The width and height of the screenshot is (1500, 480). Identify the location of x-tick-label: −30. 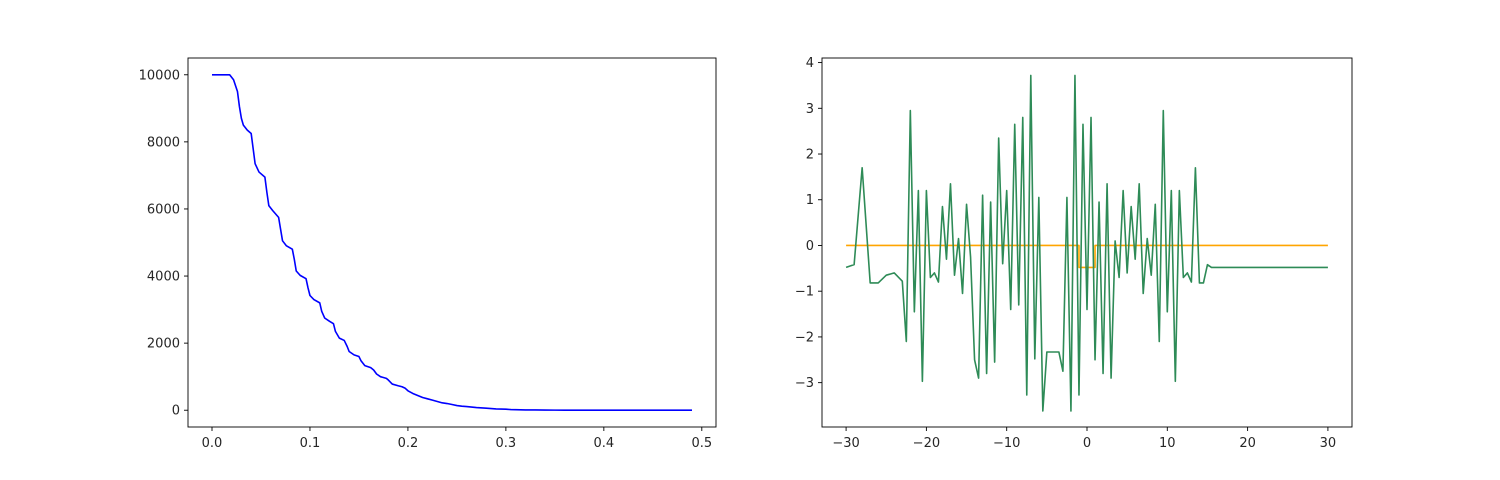
(845, 443).